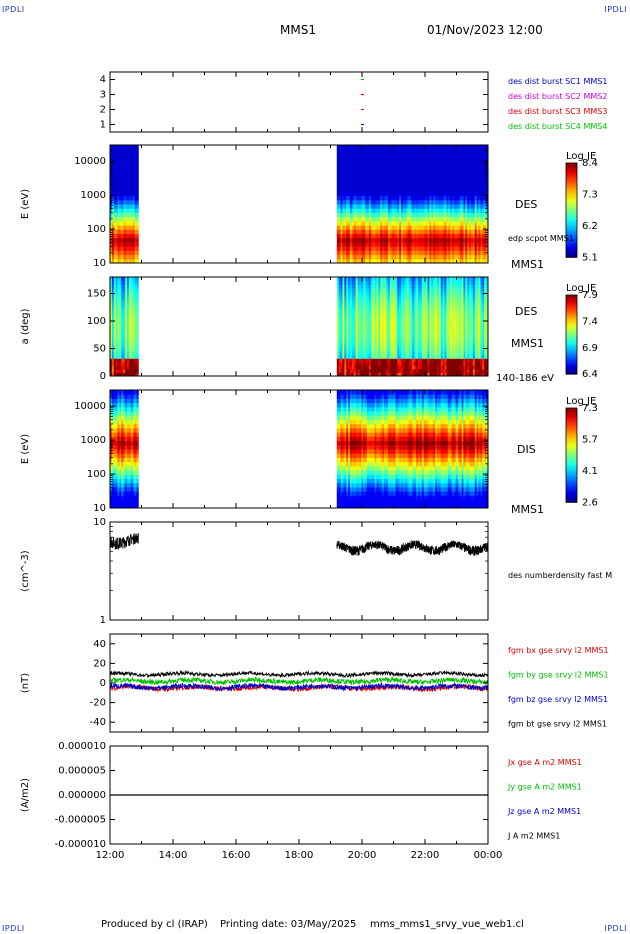  Describe the element at coordinates (590, 257) in the screenshot. I see `colorbar-tick-label: 5.1` at that location.